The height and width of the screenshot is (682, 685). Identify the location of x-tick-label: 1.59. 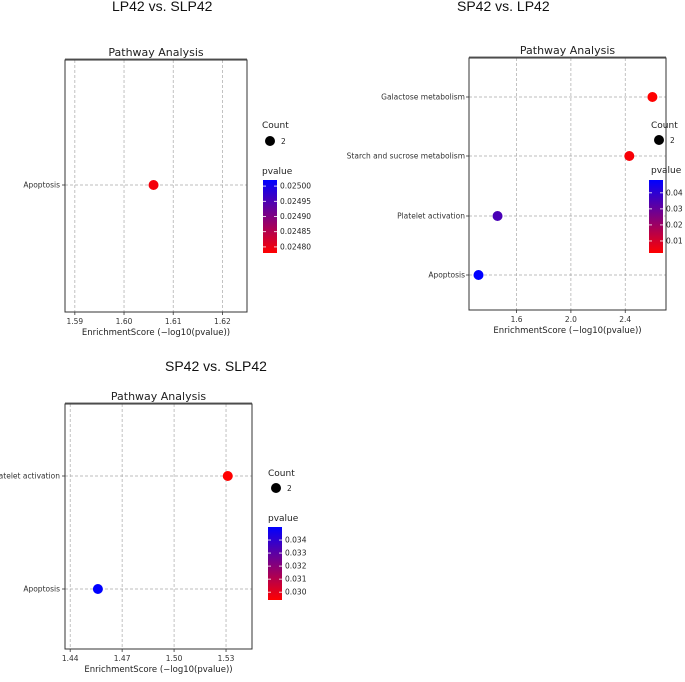
(74, 321).